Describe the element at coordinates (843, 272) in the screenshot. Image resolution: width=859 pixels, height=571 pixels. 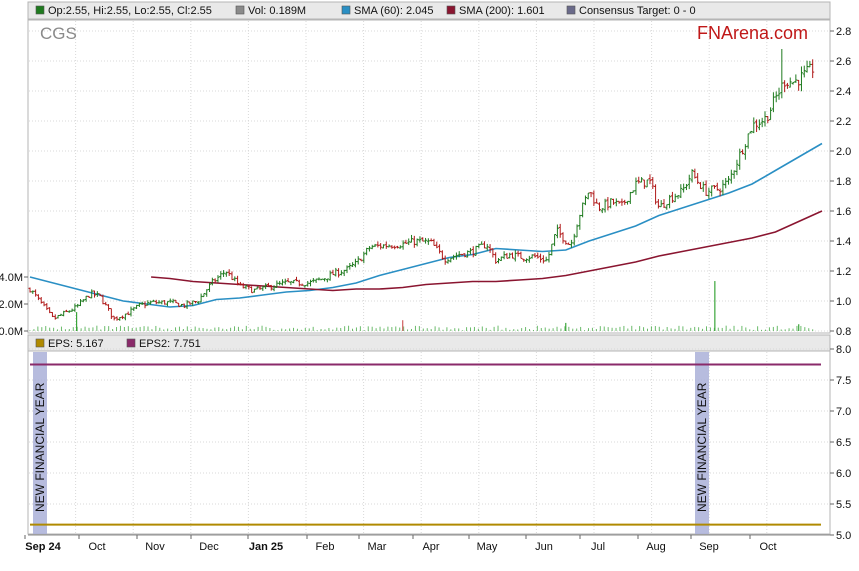
I see `price-tick-label: 1.2` at that location.